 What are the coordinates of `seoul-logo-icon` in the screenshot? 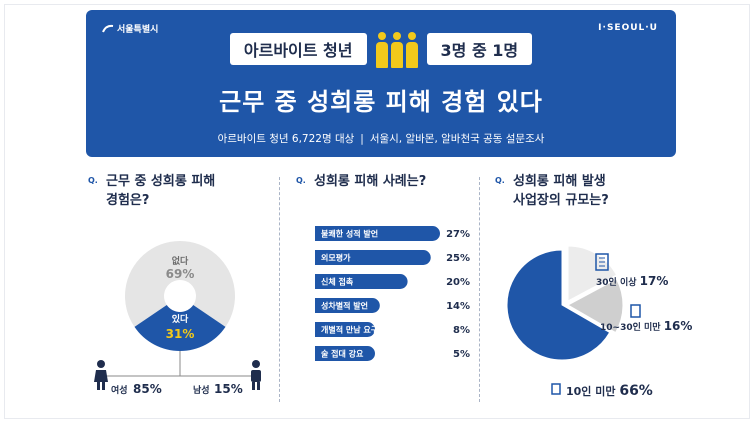 It's located at (108, 28).